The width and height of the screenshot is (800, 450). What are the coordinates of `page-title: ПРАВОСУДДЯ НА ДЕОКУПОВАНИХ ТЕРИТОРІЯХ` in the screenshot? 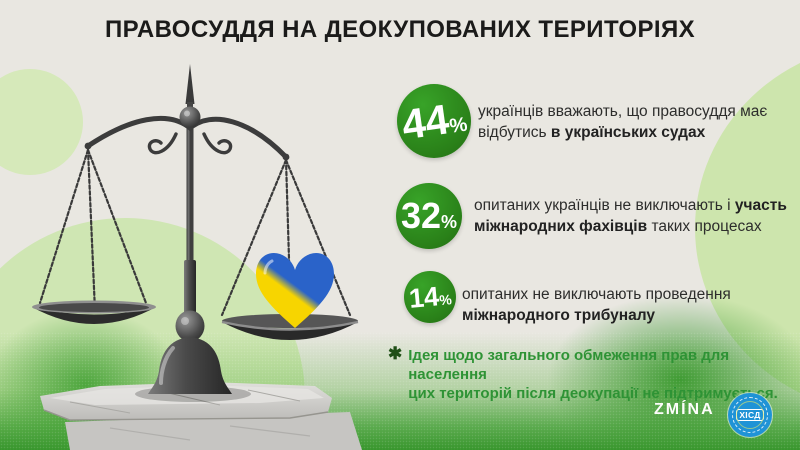 It's located at (400, 29).